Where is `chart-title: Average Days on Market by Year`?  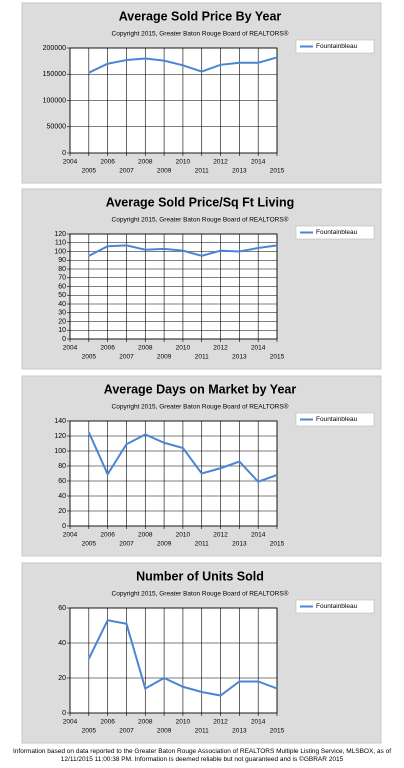
chart-title: Average Days on Market by Year is located at coordinates (200, 389).